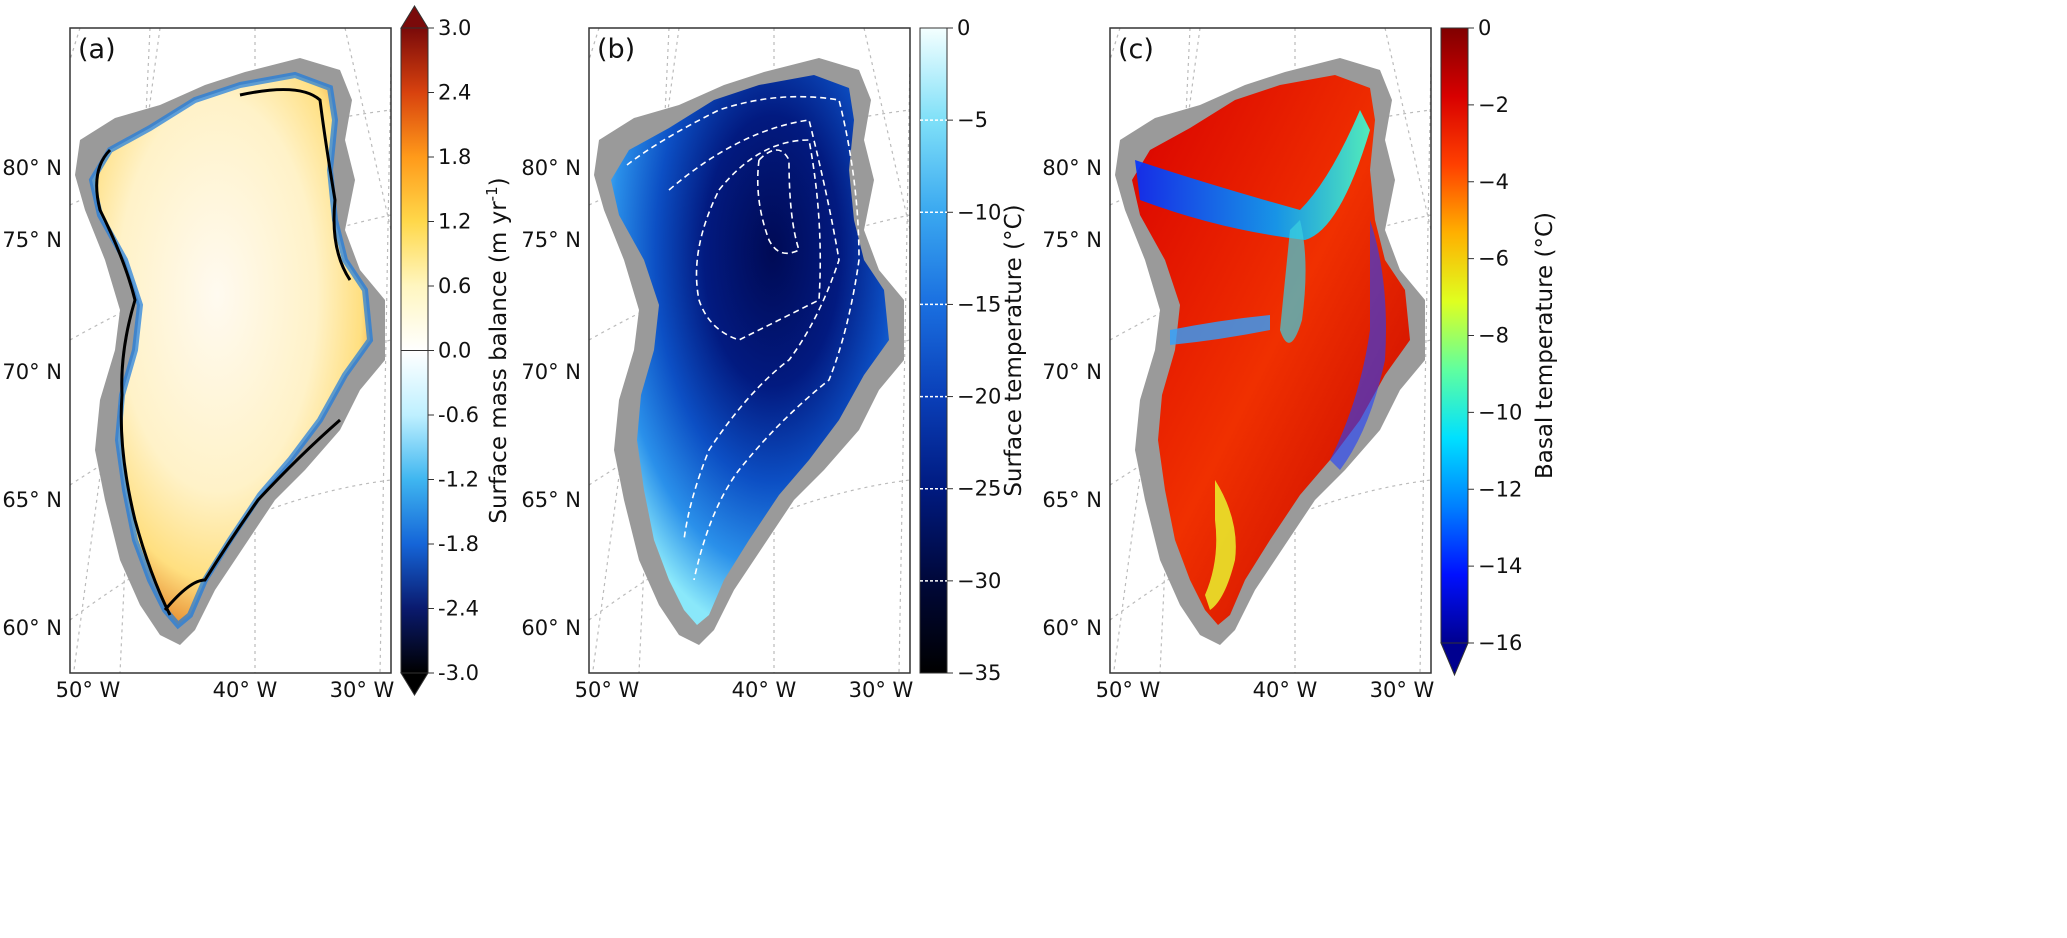 This screenshot has height=938, width=2067. What do you see at coordinates (454, 93) in the screenshot?
I see `colorbar-tick-label: 2.4` at bounding box center [454, 93].